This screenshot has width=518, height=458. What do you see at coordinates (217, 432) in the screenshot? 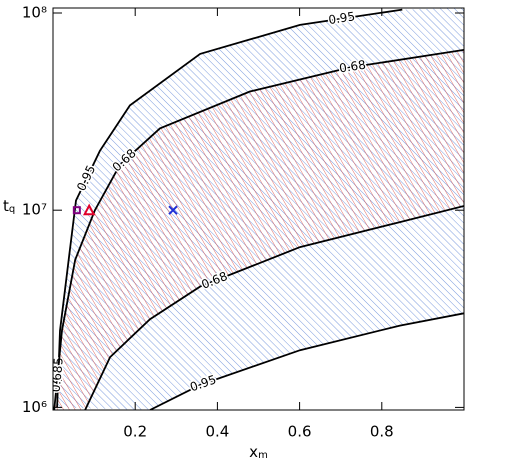
I see `x-tick-label: 0.4` at bounding box center [217, 432].